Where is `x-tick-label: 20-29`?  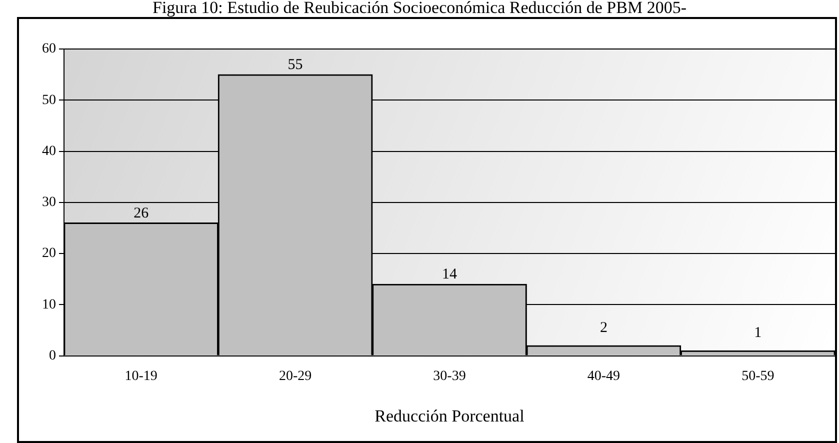
x-tick-label: 20-29 is located at coordinates (295, 376).